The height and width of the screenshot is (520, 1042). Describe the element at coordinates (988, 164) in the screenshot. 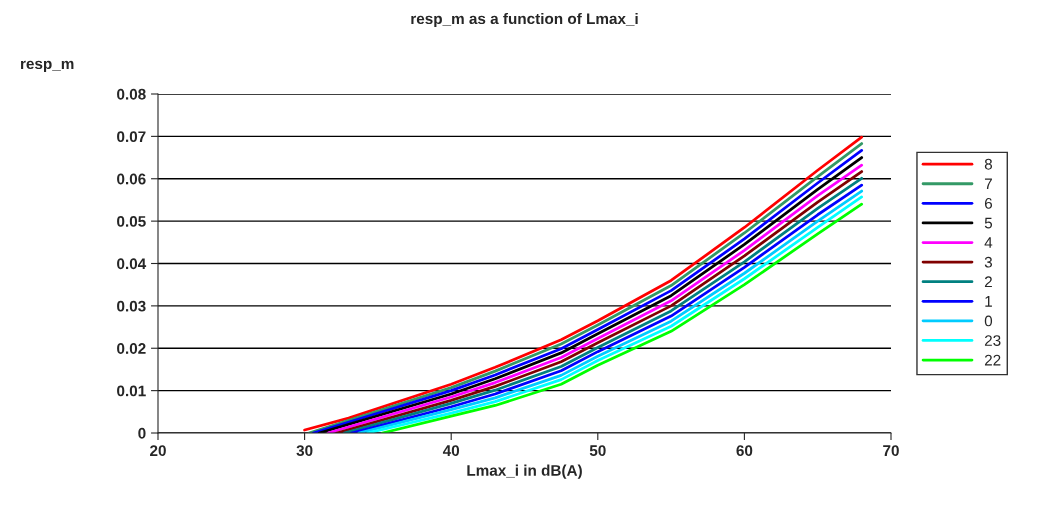

I see `legend-label: 8` at that location.